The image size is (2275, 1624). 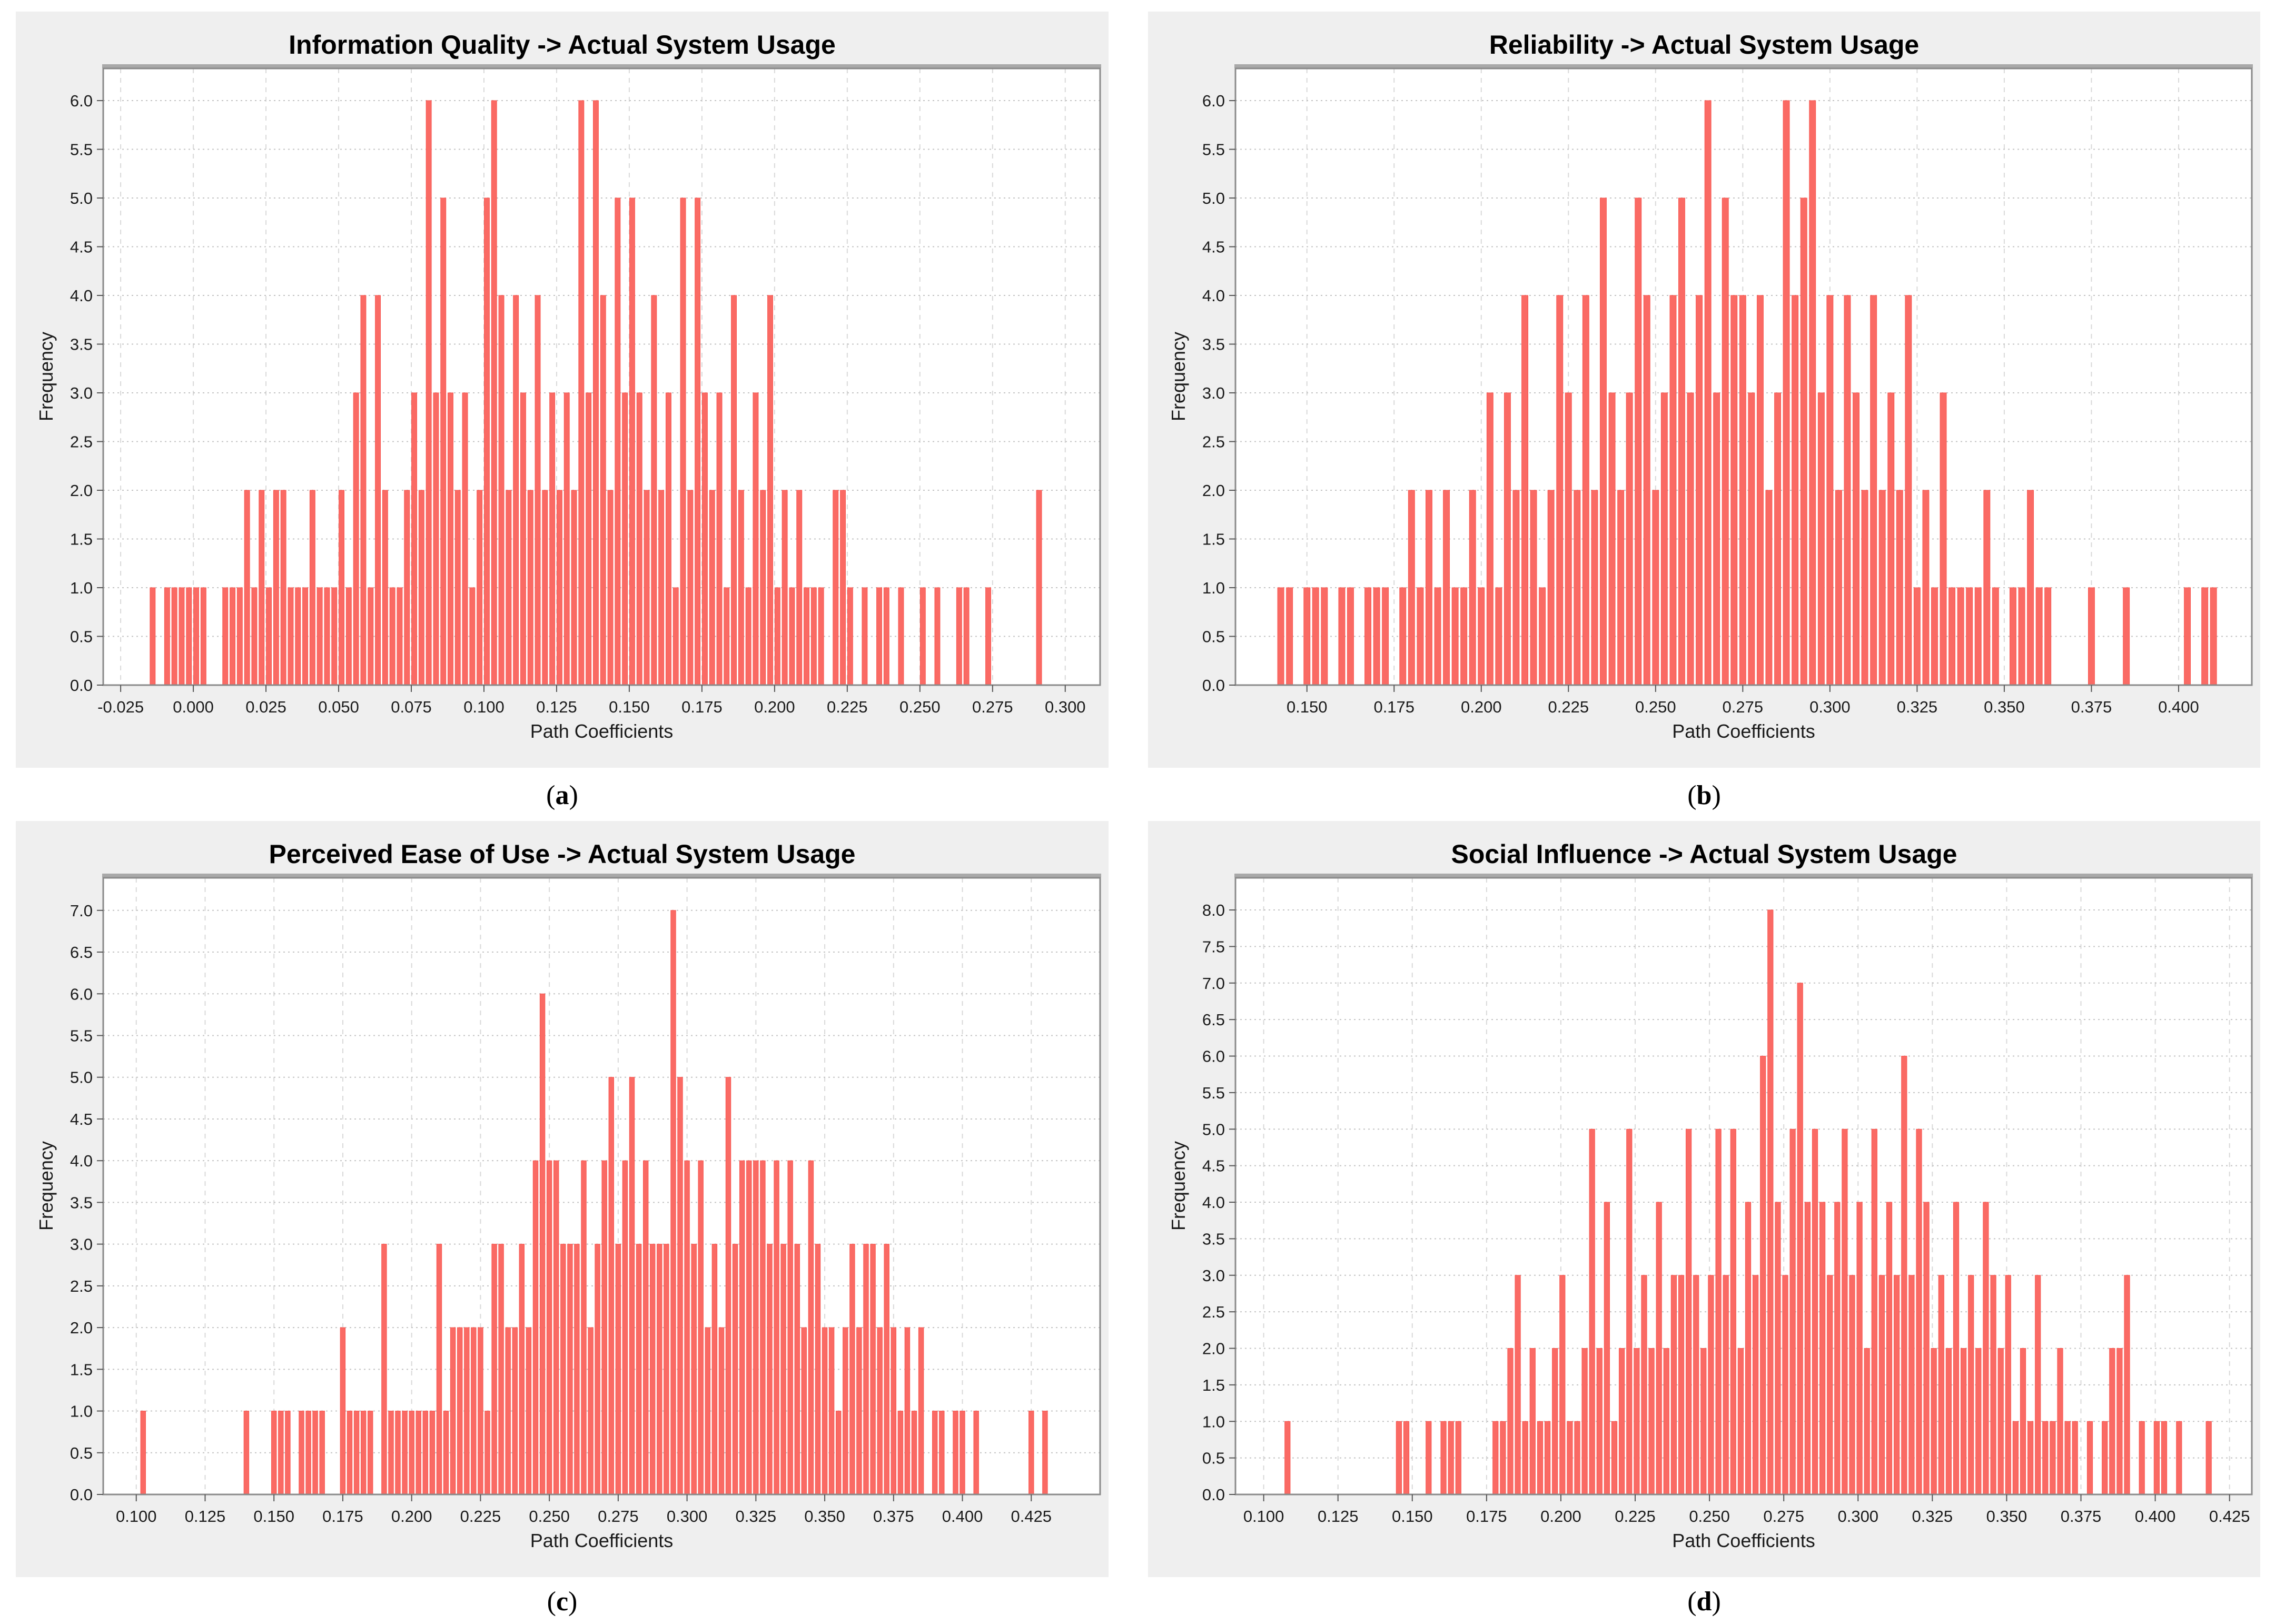 I want to click on svg-text: 6.0, so click(x=1213, y=101).